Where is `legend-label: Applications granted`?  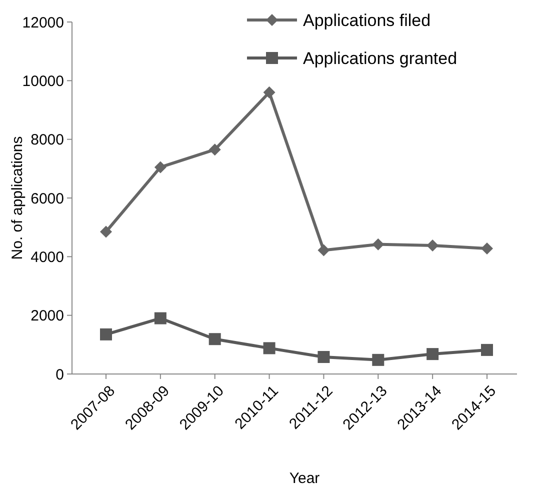
legend-label: Applications granted is located at coordinates (380, 58).